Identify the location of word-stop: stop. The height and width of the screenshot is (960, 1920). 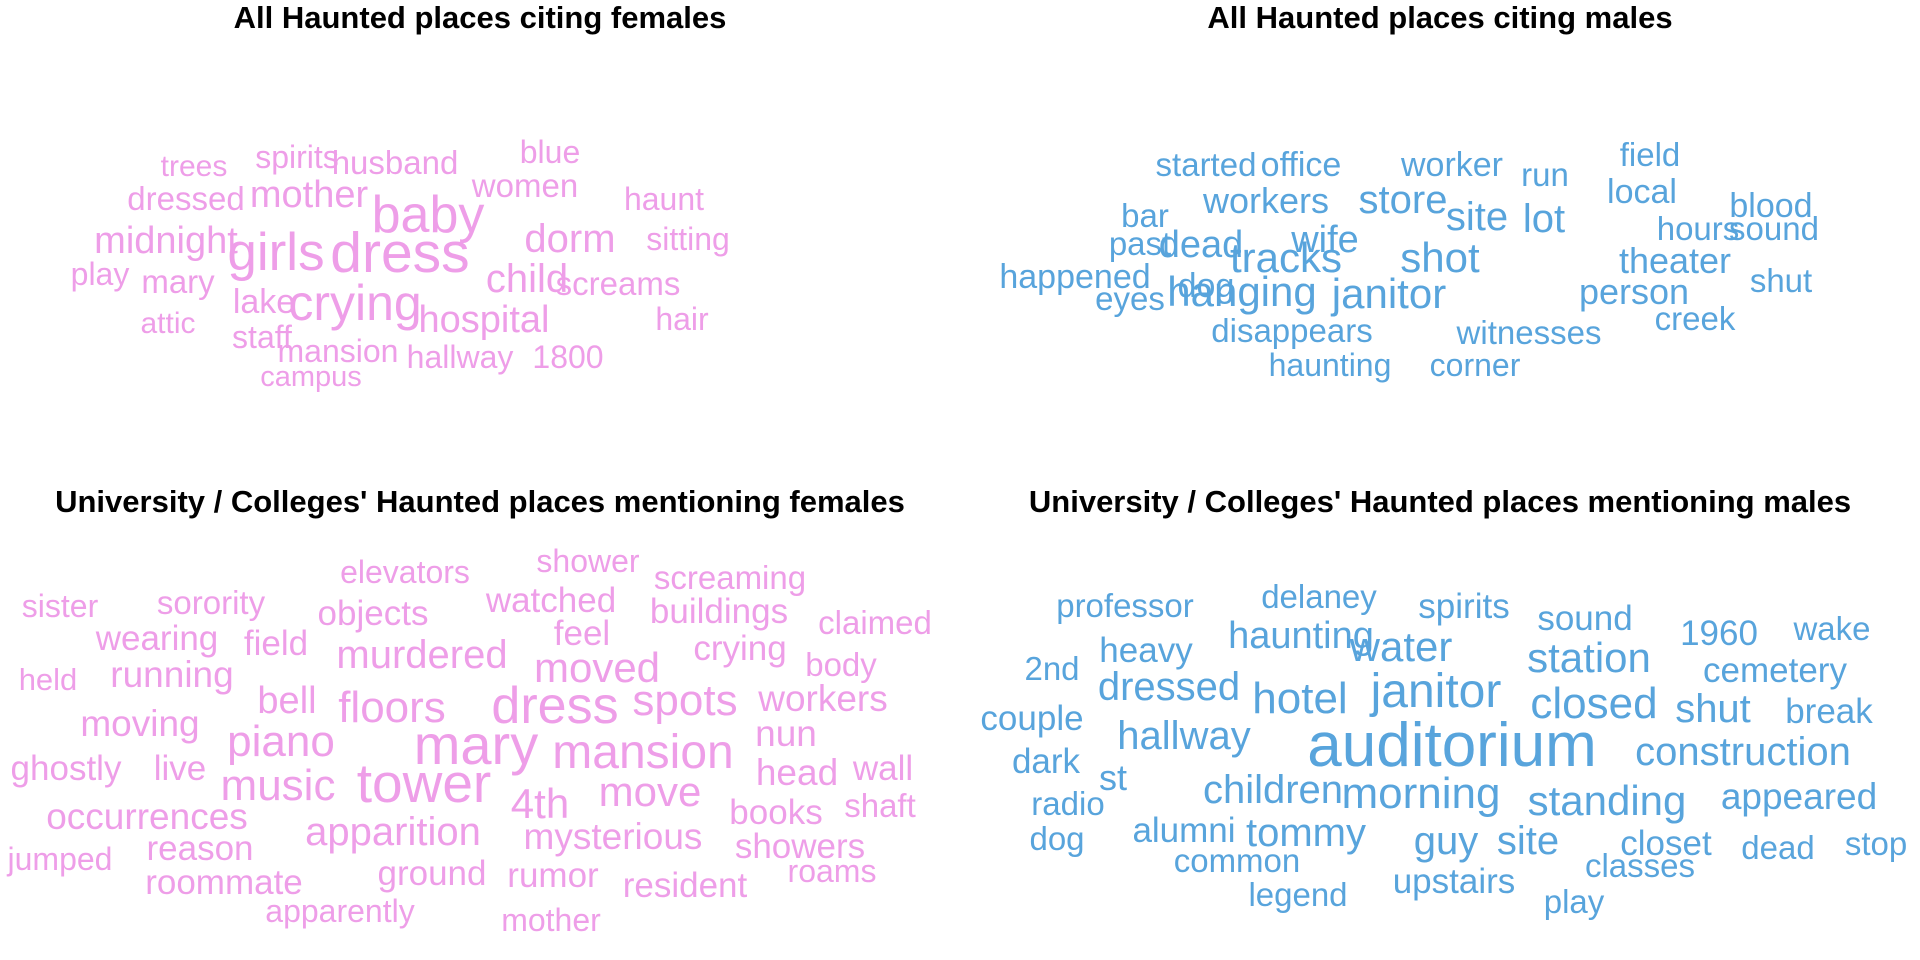
(1876, 843).